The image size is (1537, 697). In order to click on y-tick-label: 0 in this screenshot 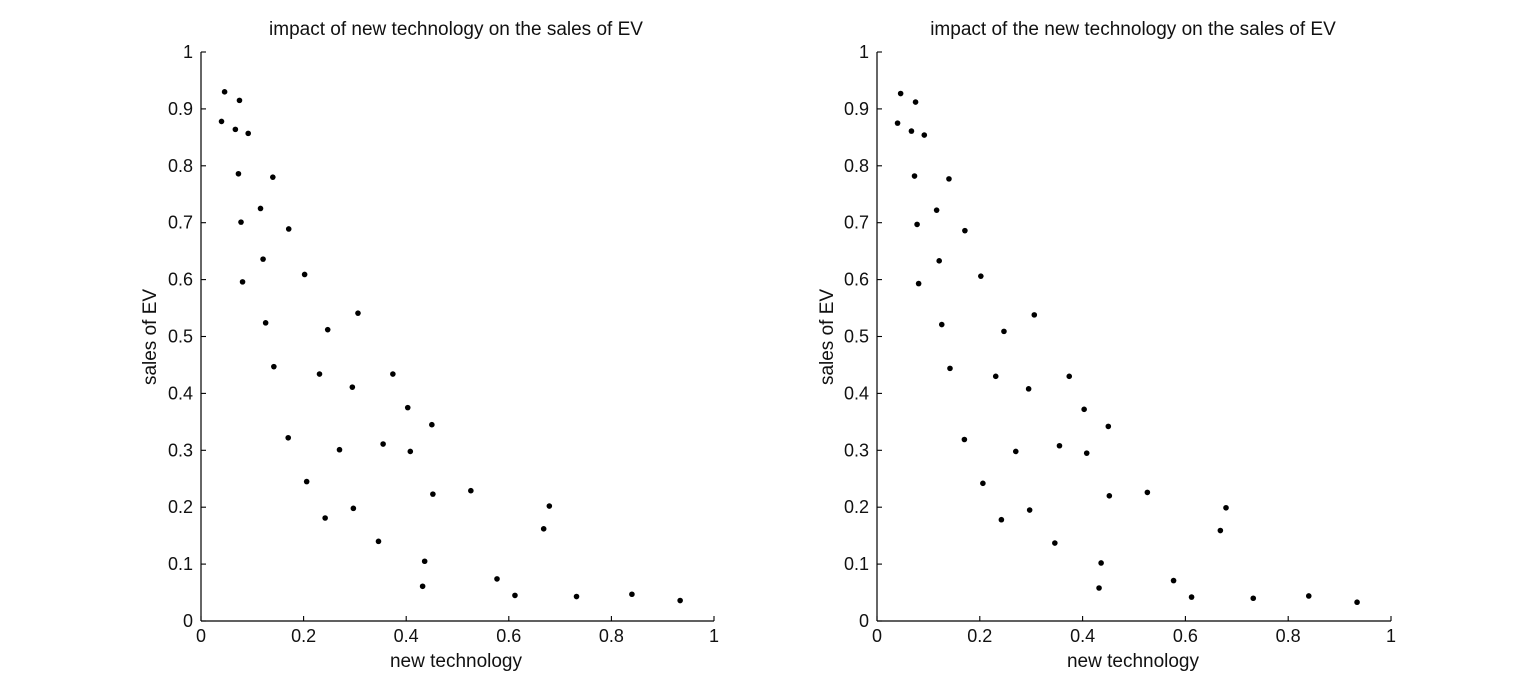, I will do `click(864, 621)`.